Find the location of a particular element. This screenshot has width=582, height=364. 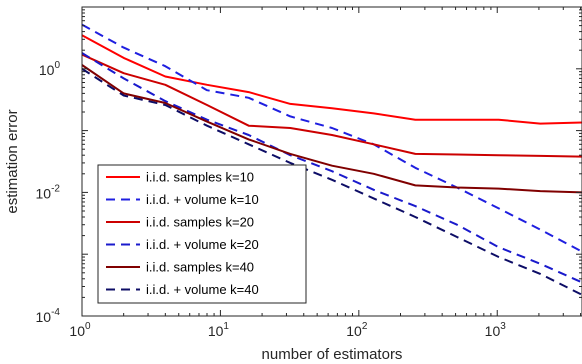

y-tick-label: 10⁰ is located at coordinates (50, 69).